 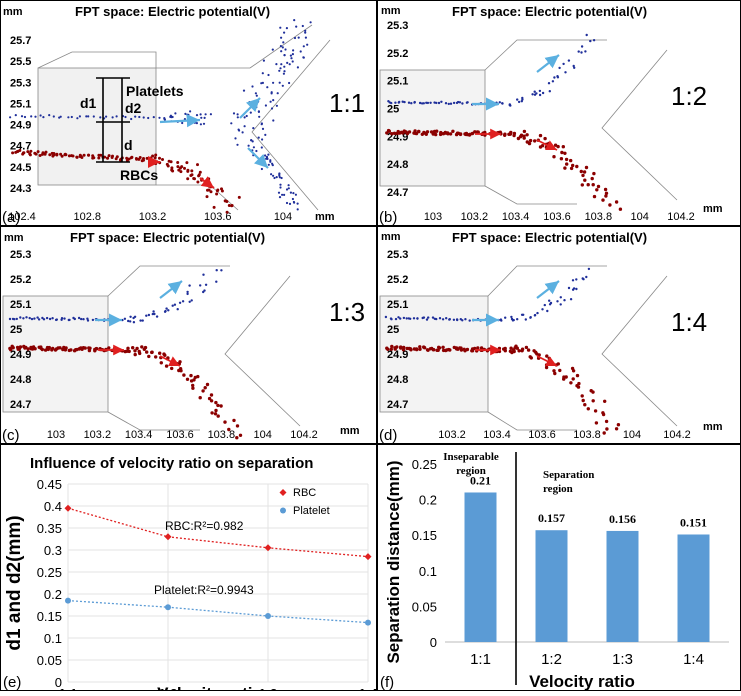 What do you see at coordinates (471, 457) in the screenshot?
I see `inseparable-region-label: Inseparable` at bounding box center [471, 457].